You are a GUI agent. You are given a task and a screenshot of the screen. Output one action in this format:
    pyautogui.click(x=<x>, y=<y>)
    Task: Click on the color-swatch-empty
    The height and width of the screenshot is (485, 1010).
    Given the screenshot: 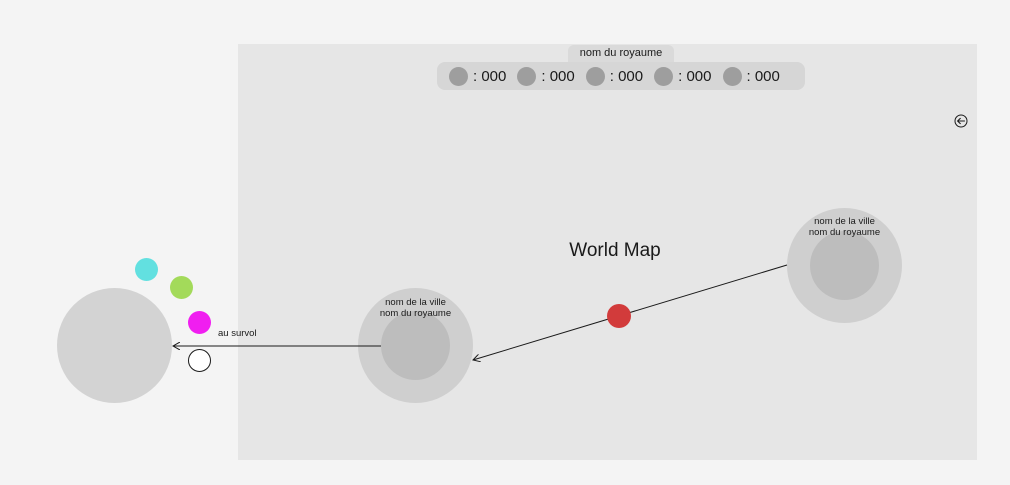 What is the action you would take?
    pyautogui.click(x=199, y=360)
    